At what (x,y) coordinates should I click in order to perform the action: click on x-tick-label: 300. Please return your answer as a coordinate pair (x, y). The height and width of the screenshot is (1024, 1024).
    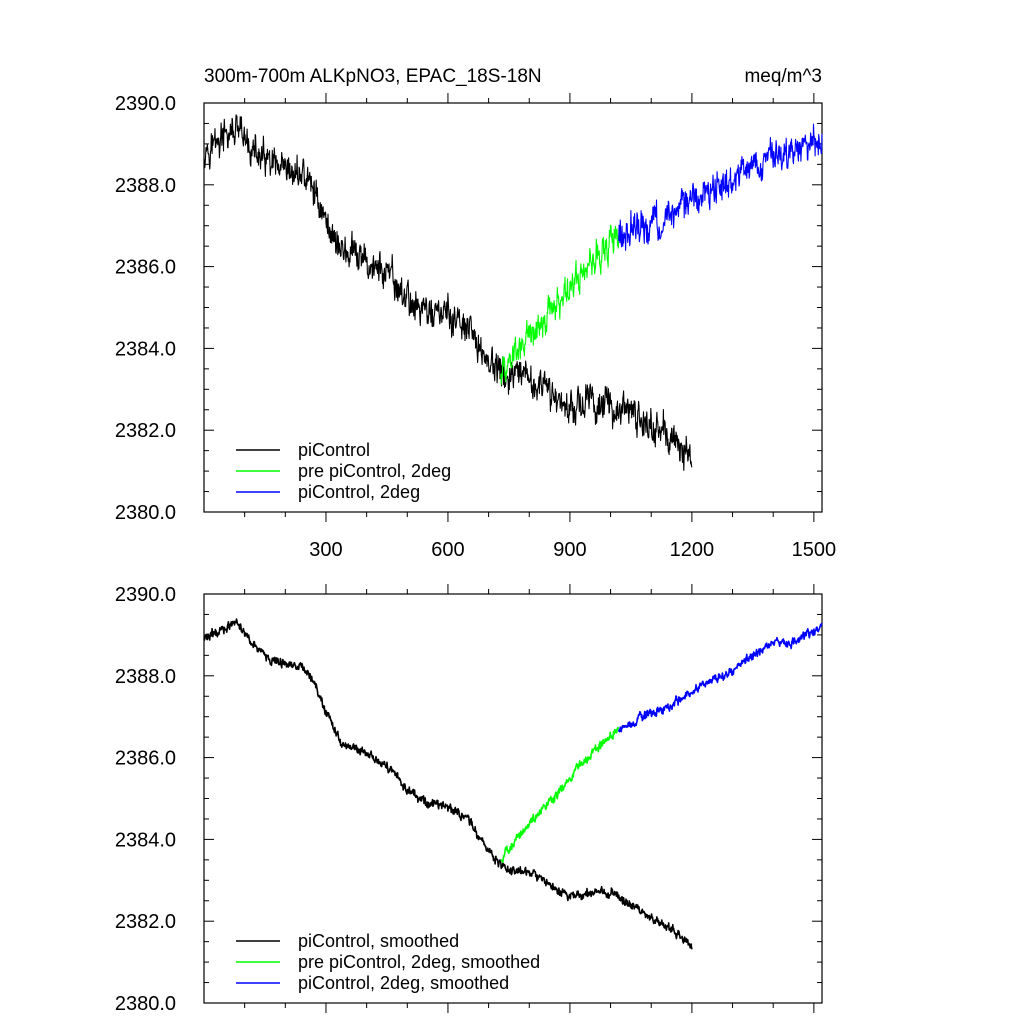
    Looking at the image, I should click on (325, 550).